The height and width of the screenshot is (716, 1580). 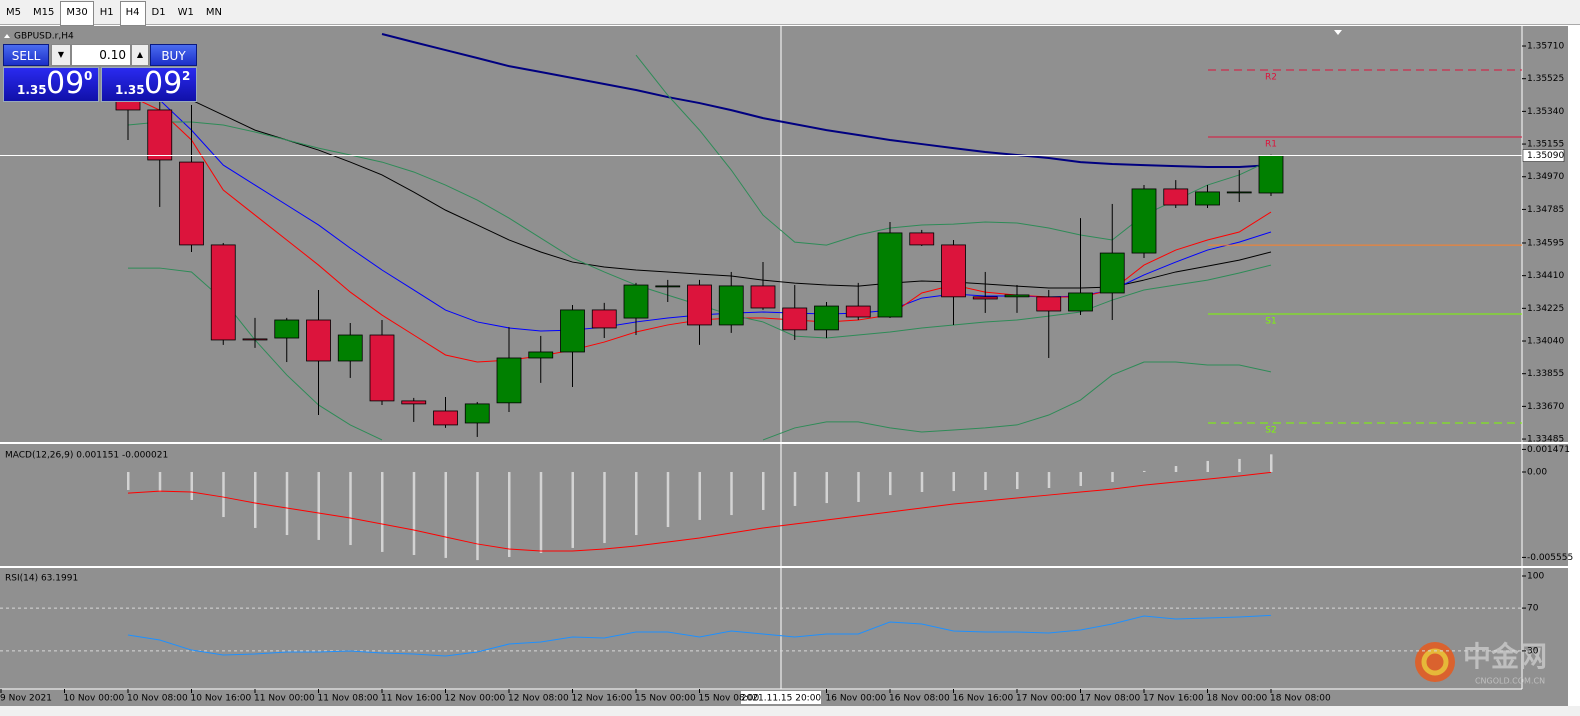 What do you see at coordinates (475, 699) in the screenshot?
I see `x-tick-label: 12 Nov 00:00` at bounding box center [475, 699].